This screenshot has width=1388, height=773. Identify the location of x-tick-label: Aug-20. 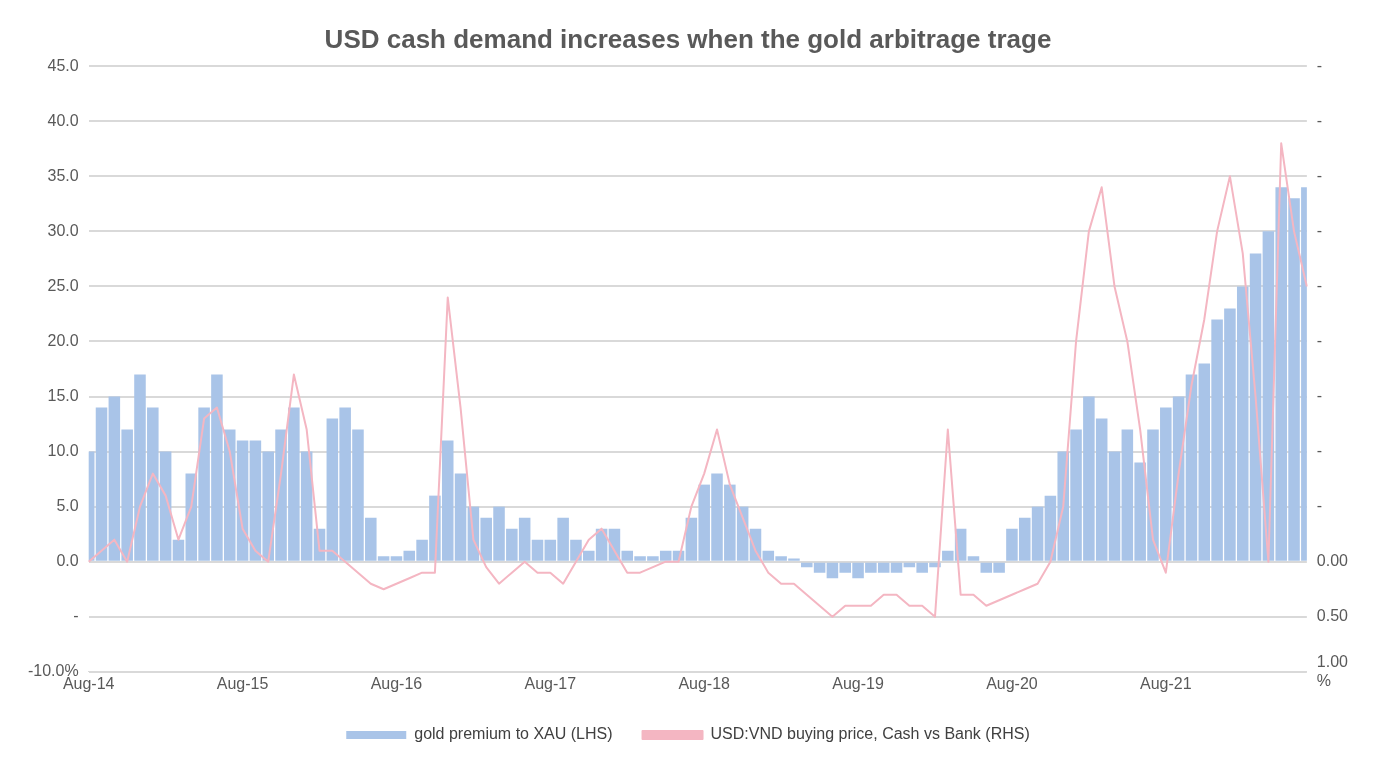
(1012, 683).